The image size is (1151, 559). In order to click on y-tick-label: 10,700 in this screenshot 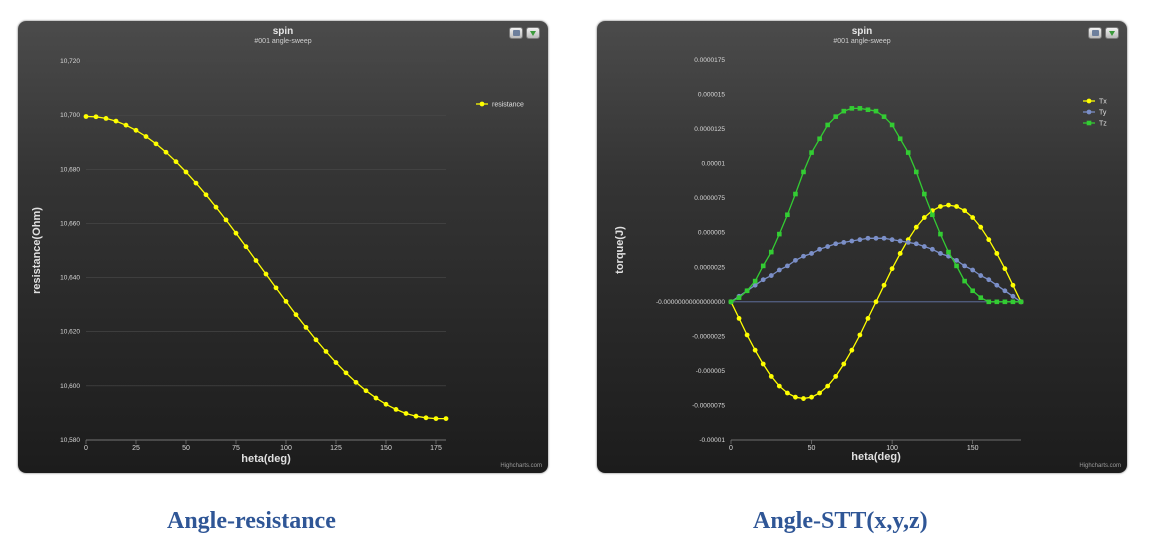, I will do `click(70, 115)`.